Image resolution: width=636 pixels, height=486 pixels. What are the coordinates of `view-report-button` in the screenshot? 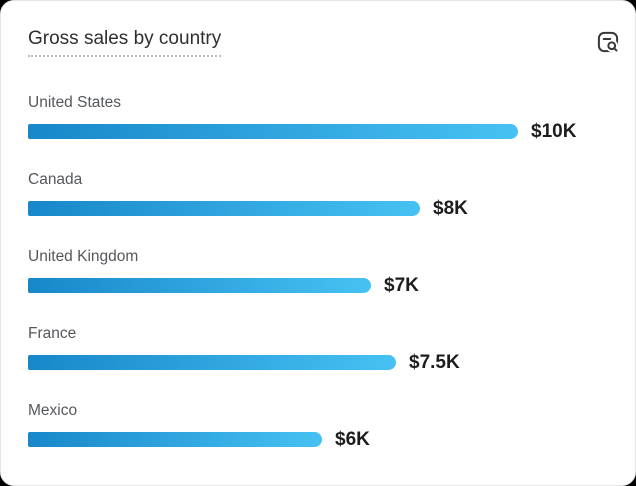 It's located at (608, 42).